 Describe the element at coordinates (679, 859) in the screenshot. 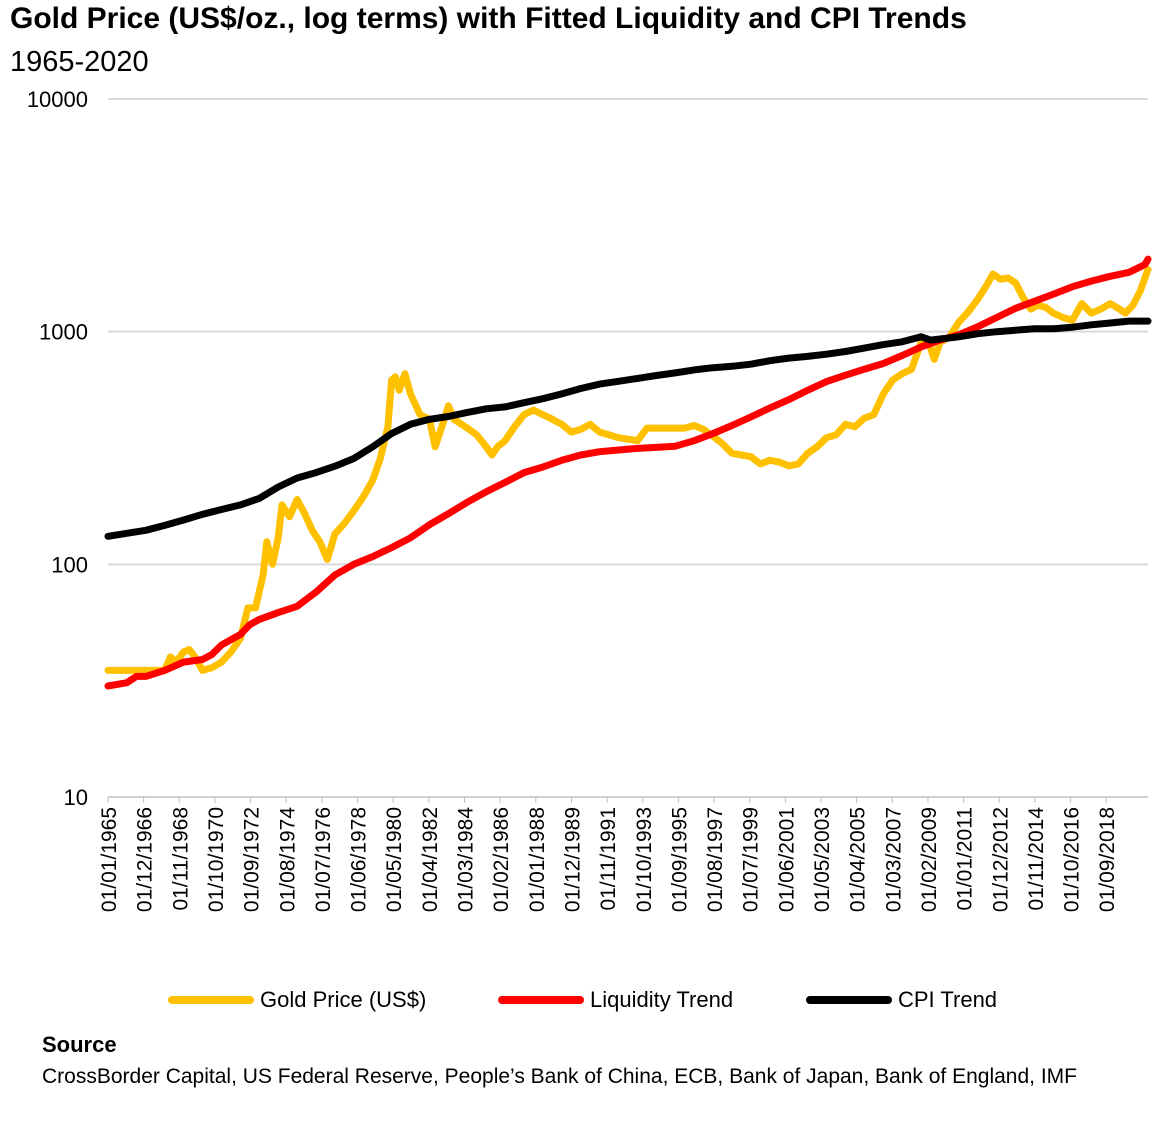

I see `x-tick-label: 01/09/1995` at that location.